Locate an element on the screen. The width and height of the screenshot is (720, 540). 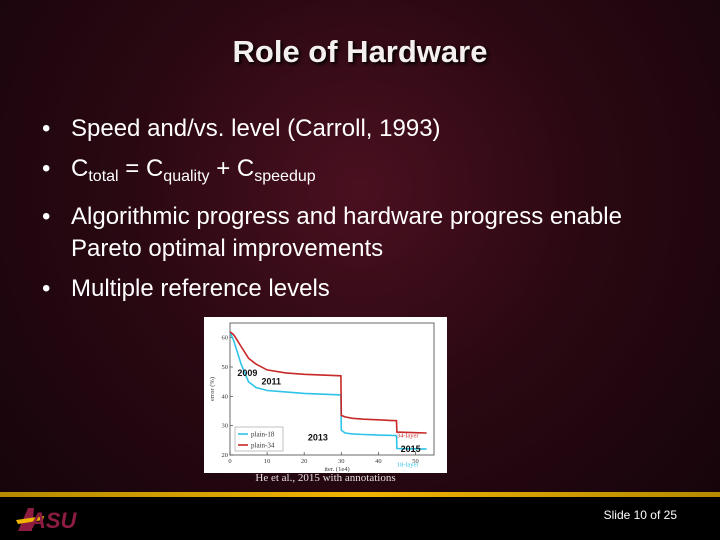
formula-sub-total: total is located at coordinates (103, 176).